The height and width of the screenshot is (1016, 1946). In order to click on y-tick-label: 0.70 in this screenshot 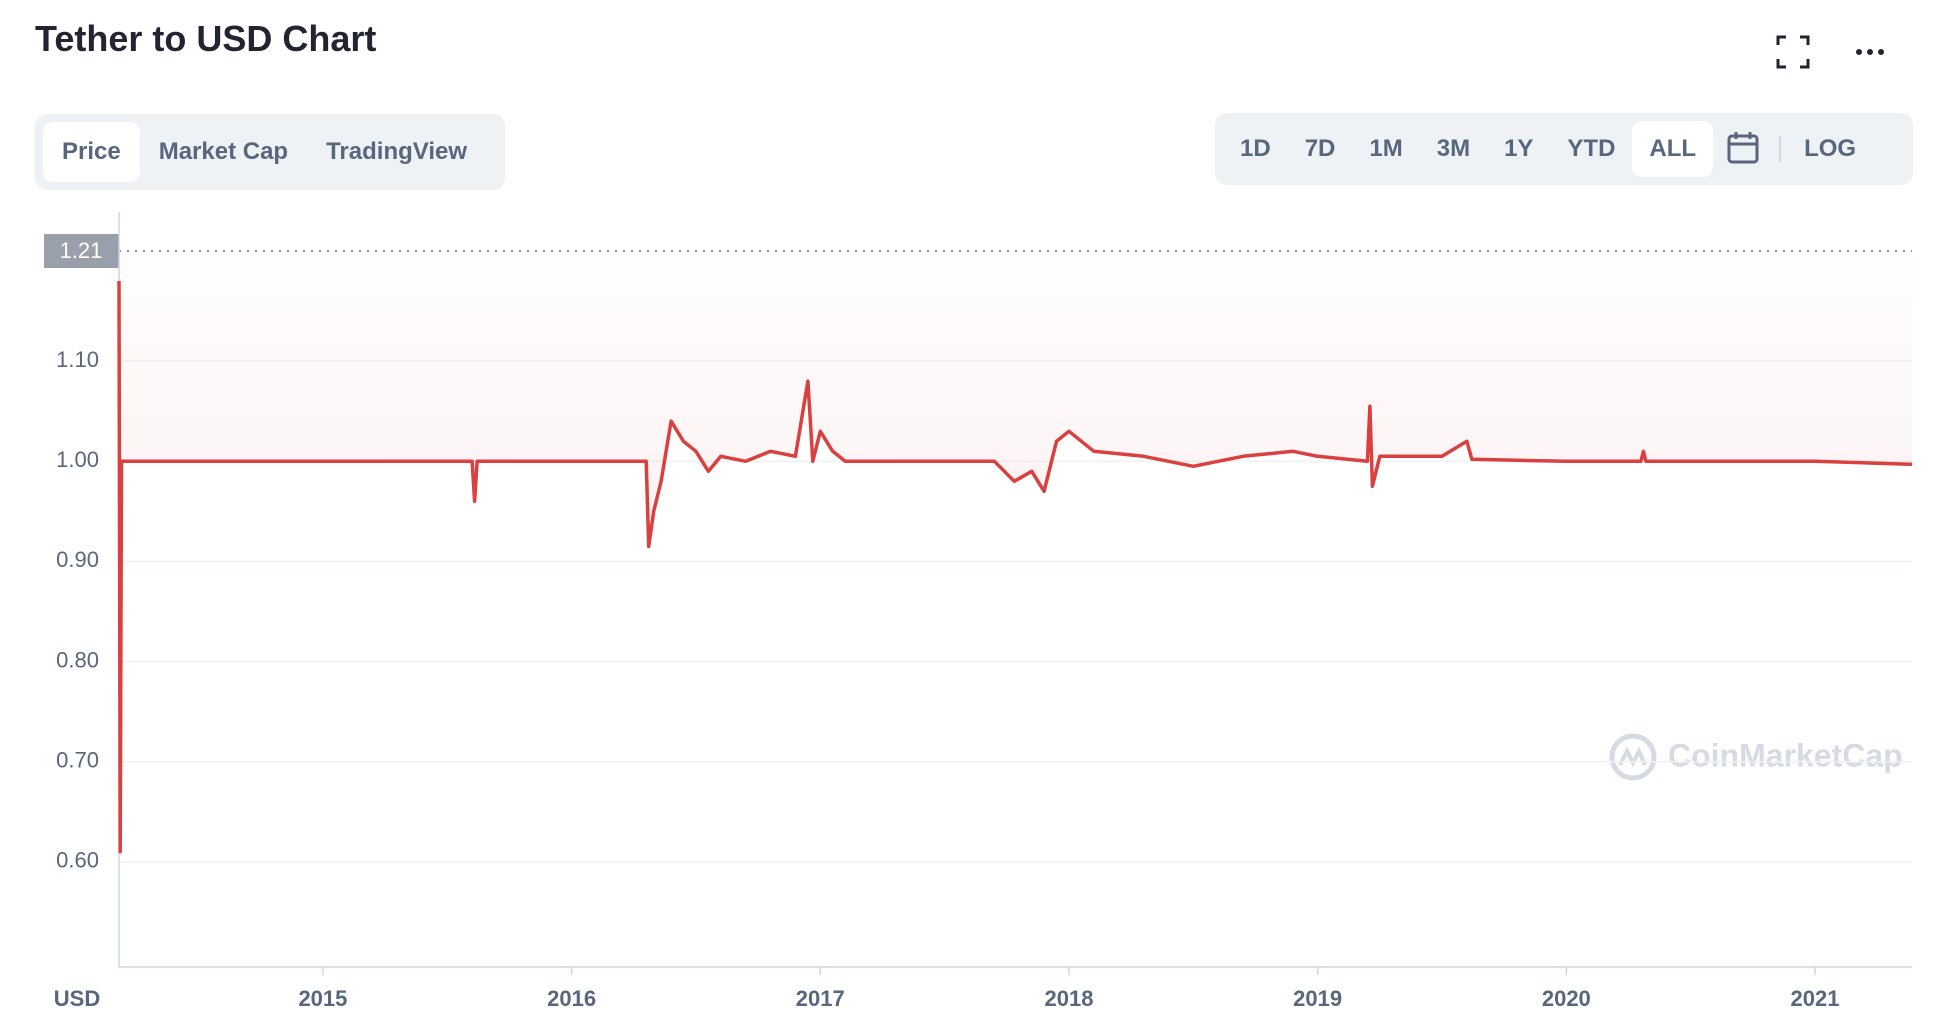, I will do `click(77, 760)`.